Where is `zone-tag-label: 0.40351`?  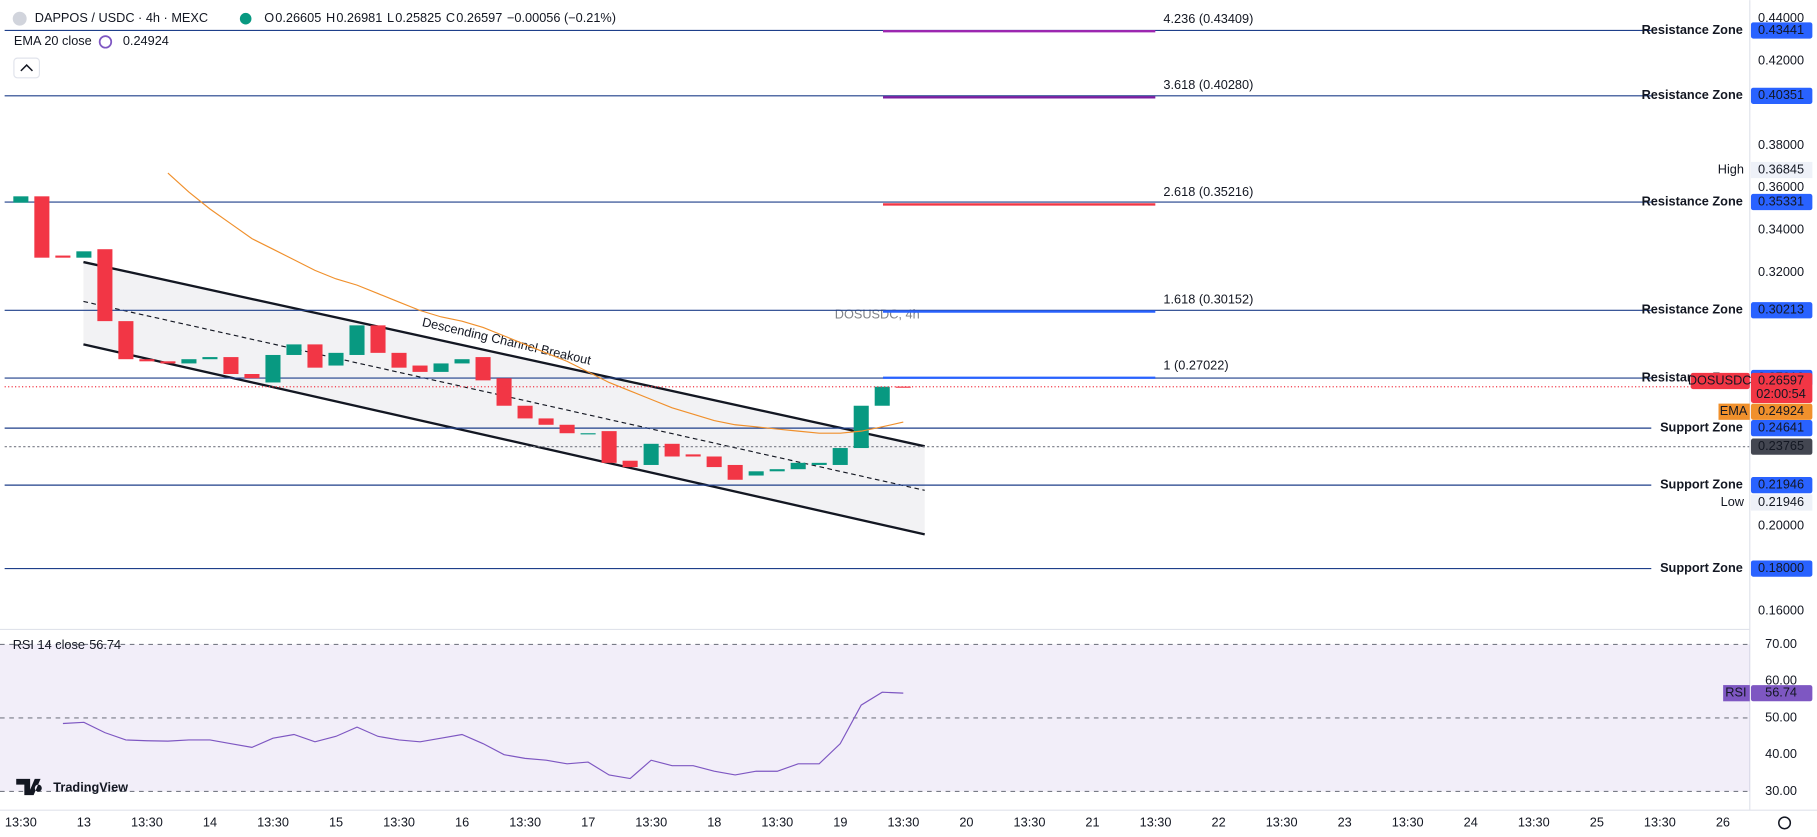 zone-tag-label: 0.40351 is located at coordinates (1781, 94).